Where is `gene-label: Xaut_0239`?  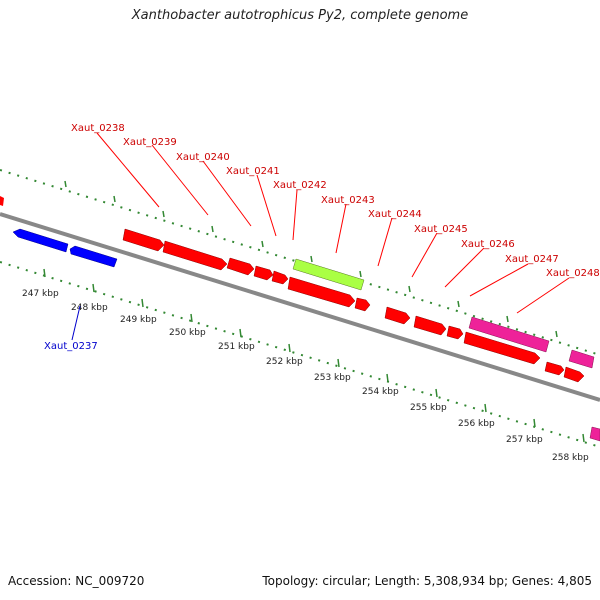
gene-label: Xaut_0239 is located at coordinates (150, 142).